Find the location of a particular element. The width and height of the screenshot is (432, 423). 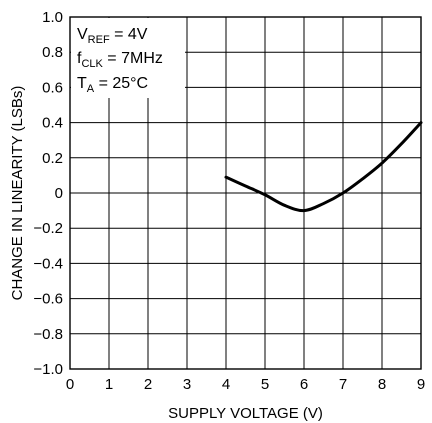

y-axis-title: CHANGE IN LINEARITY (LSBs) is located at coordinates (17, 193).